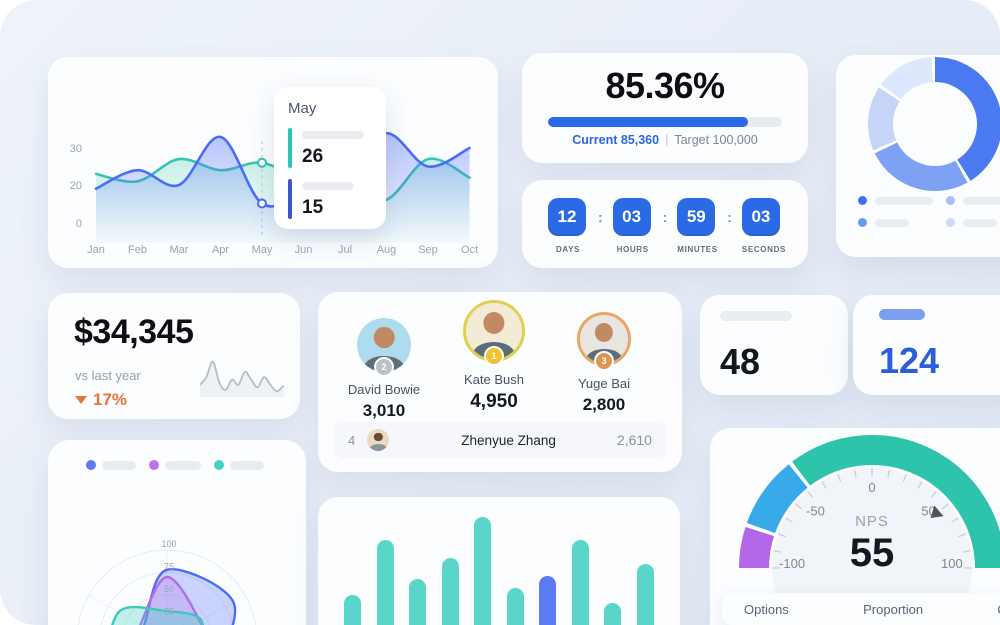 This screenshot has height=625, width=1000. I want to click on bar-chart-card, so click(499, 561).